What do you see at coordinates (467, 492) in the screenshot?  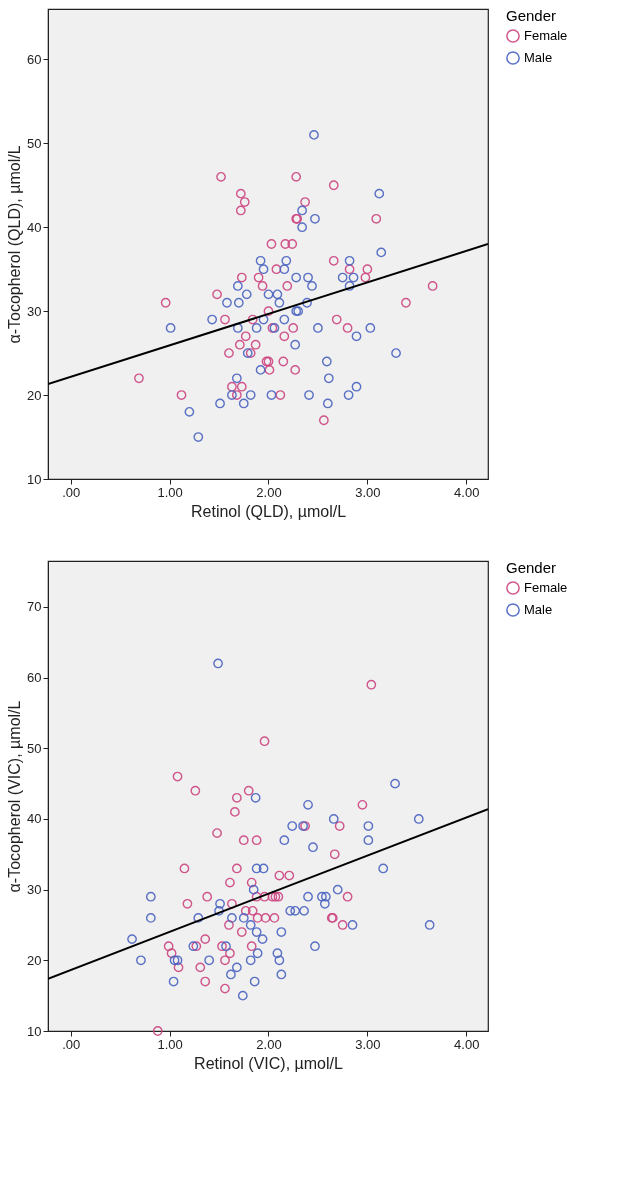 I see `x-tick-label: 4.00` at bounding box center [467, 492].